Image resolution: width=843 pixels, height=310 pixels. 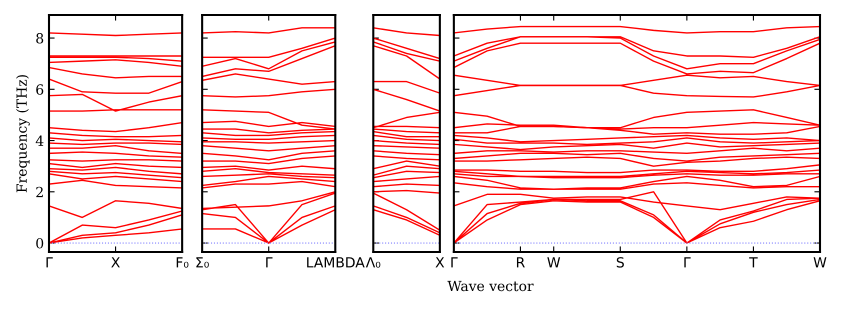 I want to click on x-tick-label: T, so click(x=753, y=262).